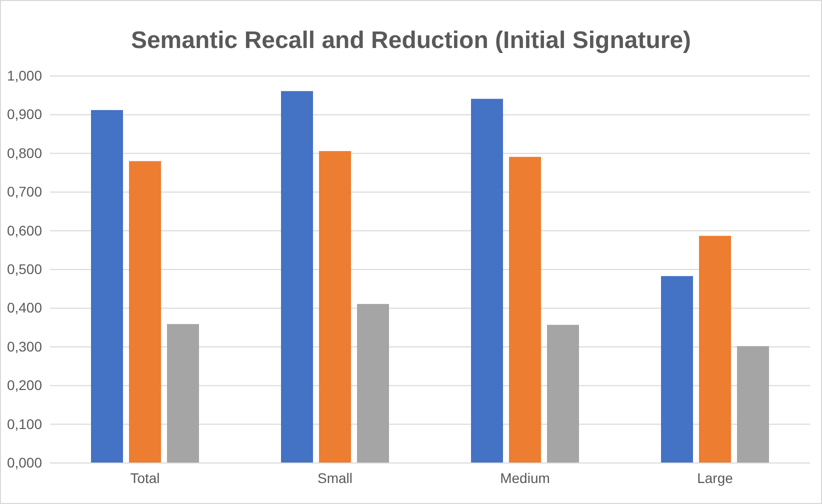 The width and height of the screenshot is (822, 504). I want to click on chart-title: Semantic Recall and Reduction (Initial Signature), so click(411, 40).